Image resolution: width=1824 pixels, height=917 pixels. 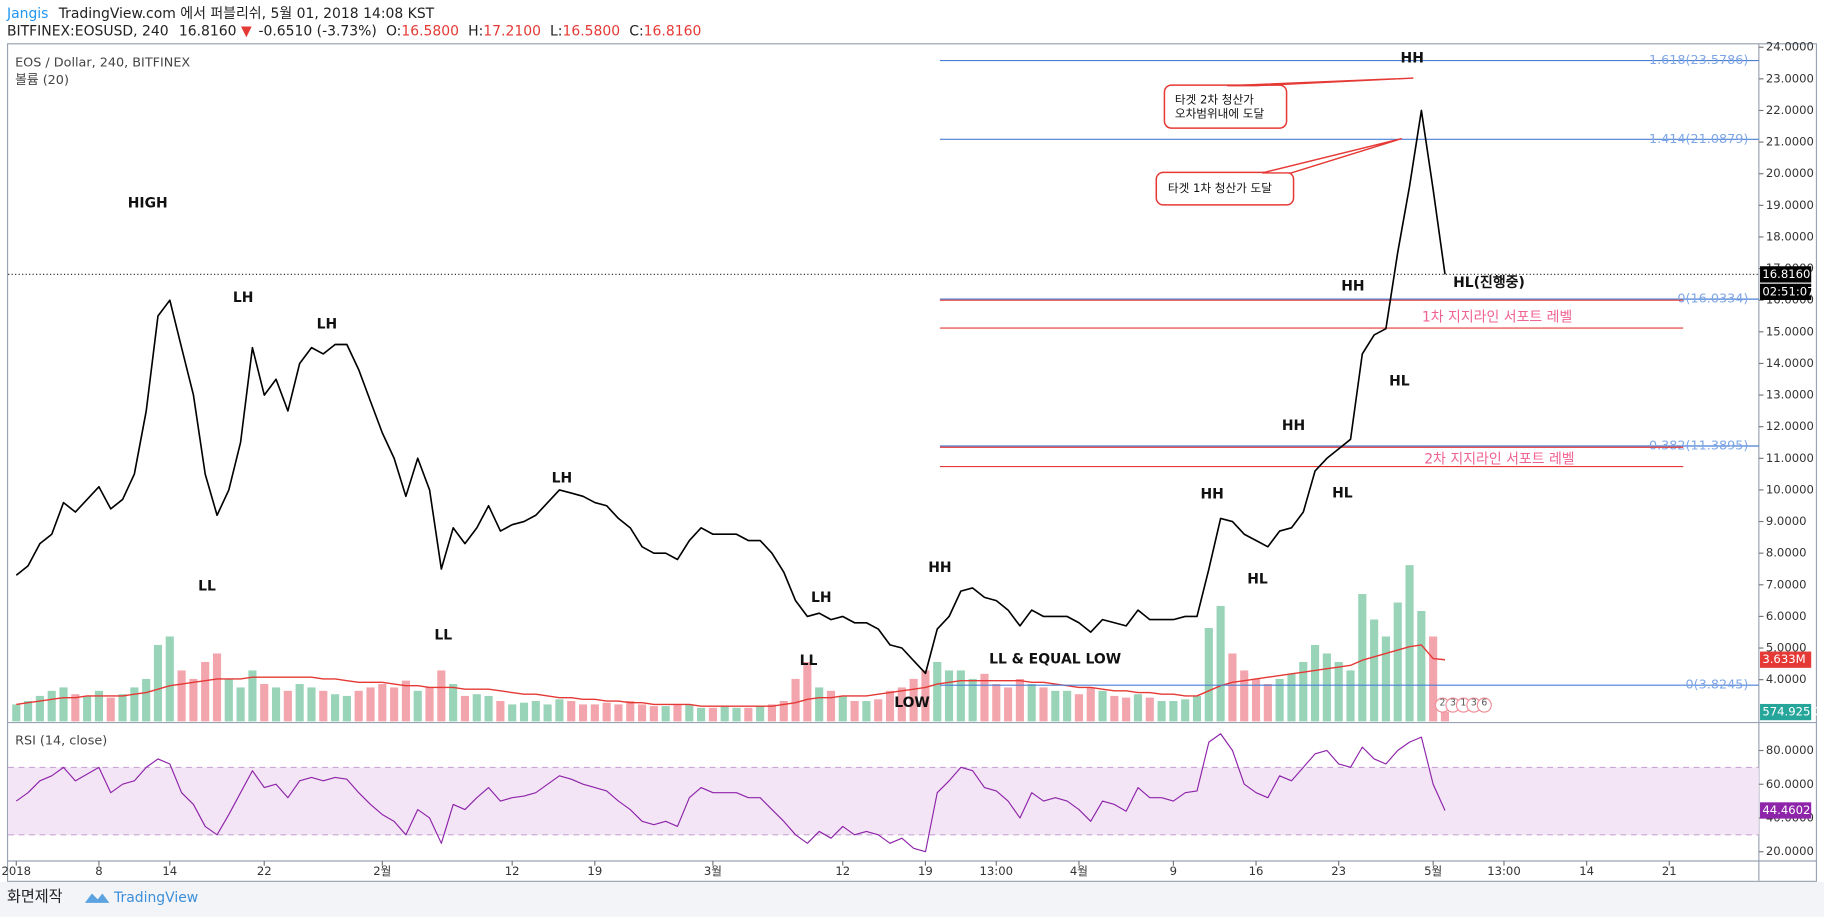 I want to click on callout-pointer, so click(x=1320, y=82).